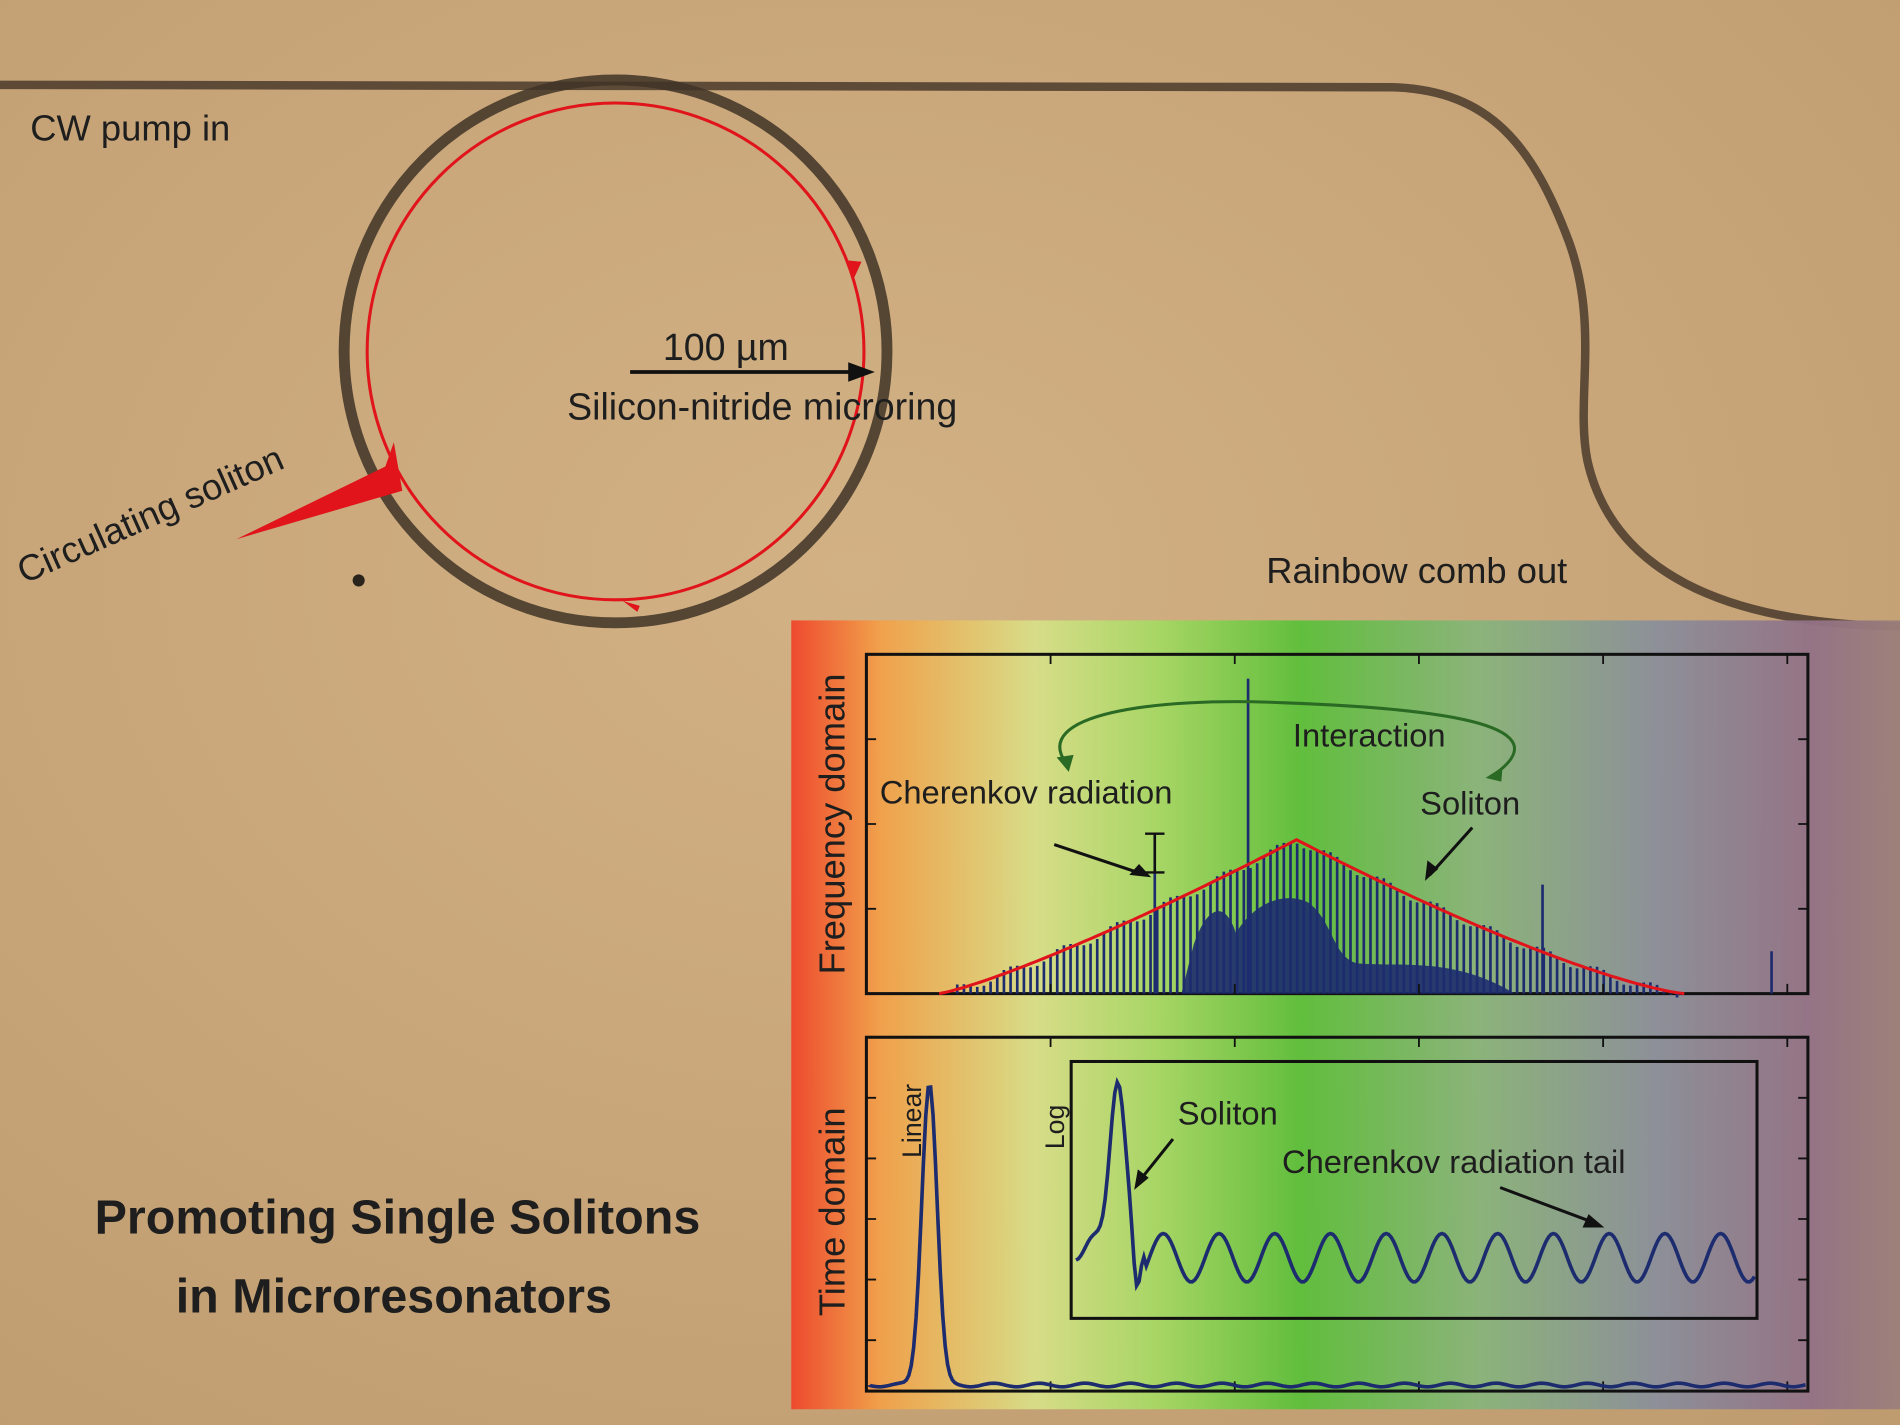 The height and width of the screenshot is (1425, 1900). I want to click on microring, so click(615, 351).